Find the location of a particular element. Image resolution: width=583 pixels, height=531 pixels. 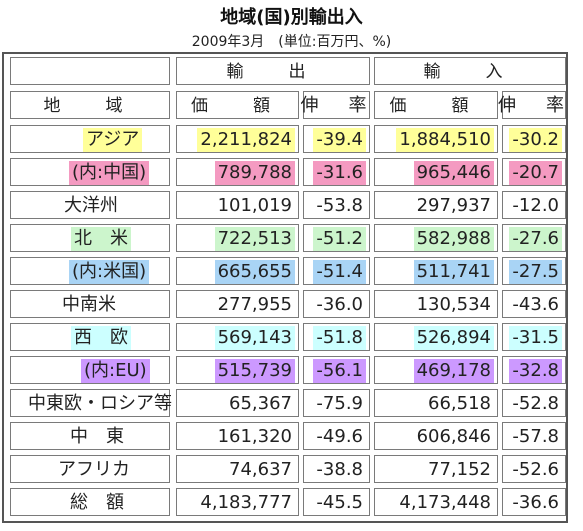

region-label: 総 額 is located at coordinates (97, 502).